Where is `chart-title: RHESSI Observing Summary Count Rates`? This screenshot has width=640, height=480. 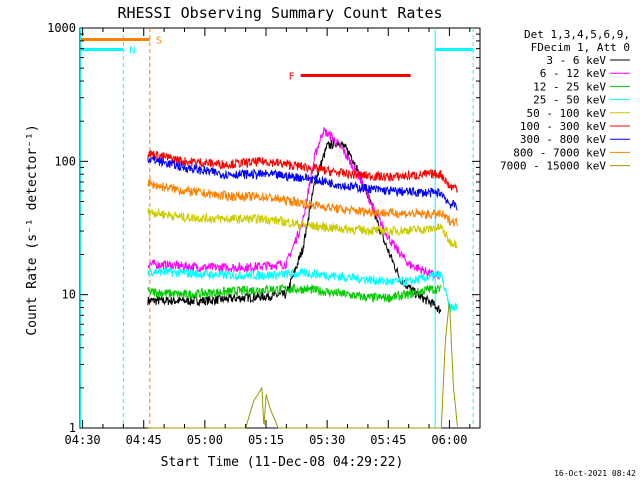 chart-title: RHESSI Observing Summary Count Rates is located at coordinates (279, 13).